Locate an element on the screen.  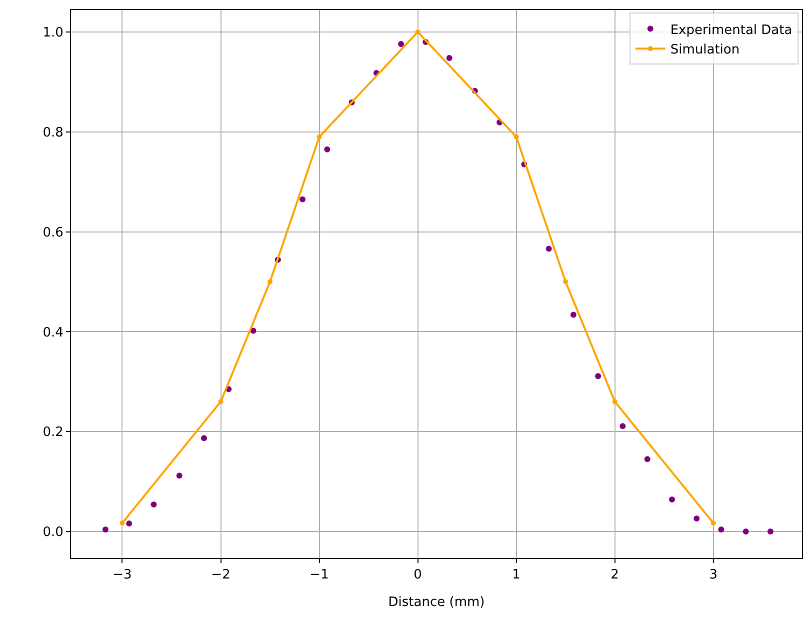
y-tick-label: 0.4 is located at coordinates (53, 332).